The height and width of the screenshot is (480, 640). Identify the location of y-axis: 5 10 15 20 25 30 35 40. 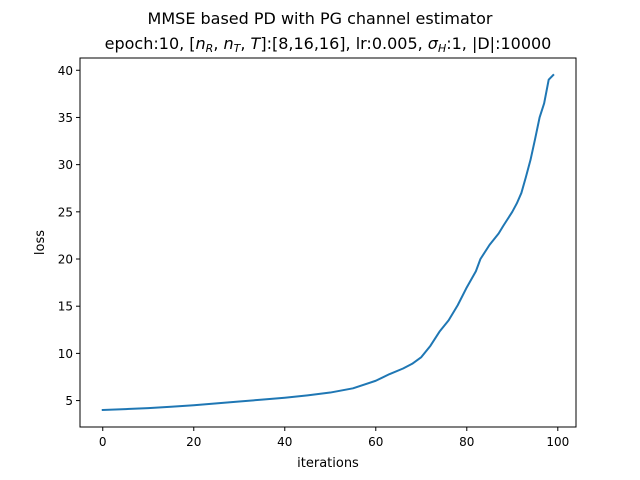
(69, 236).